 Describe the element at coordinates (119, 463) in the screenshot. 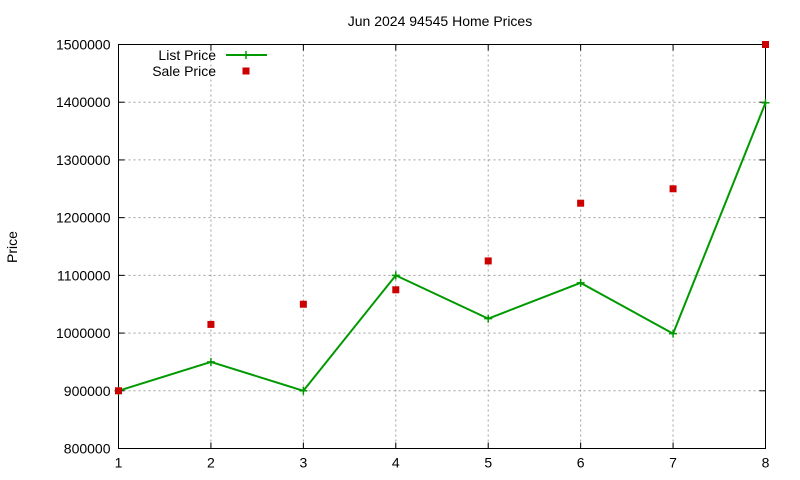

I see `x-tick-label: 1` at that location.